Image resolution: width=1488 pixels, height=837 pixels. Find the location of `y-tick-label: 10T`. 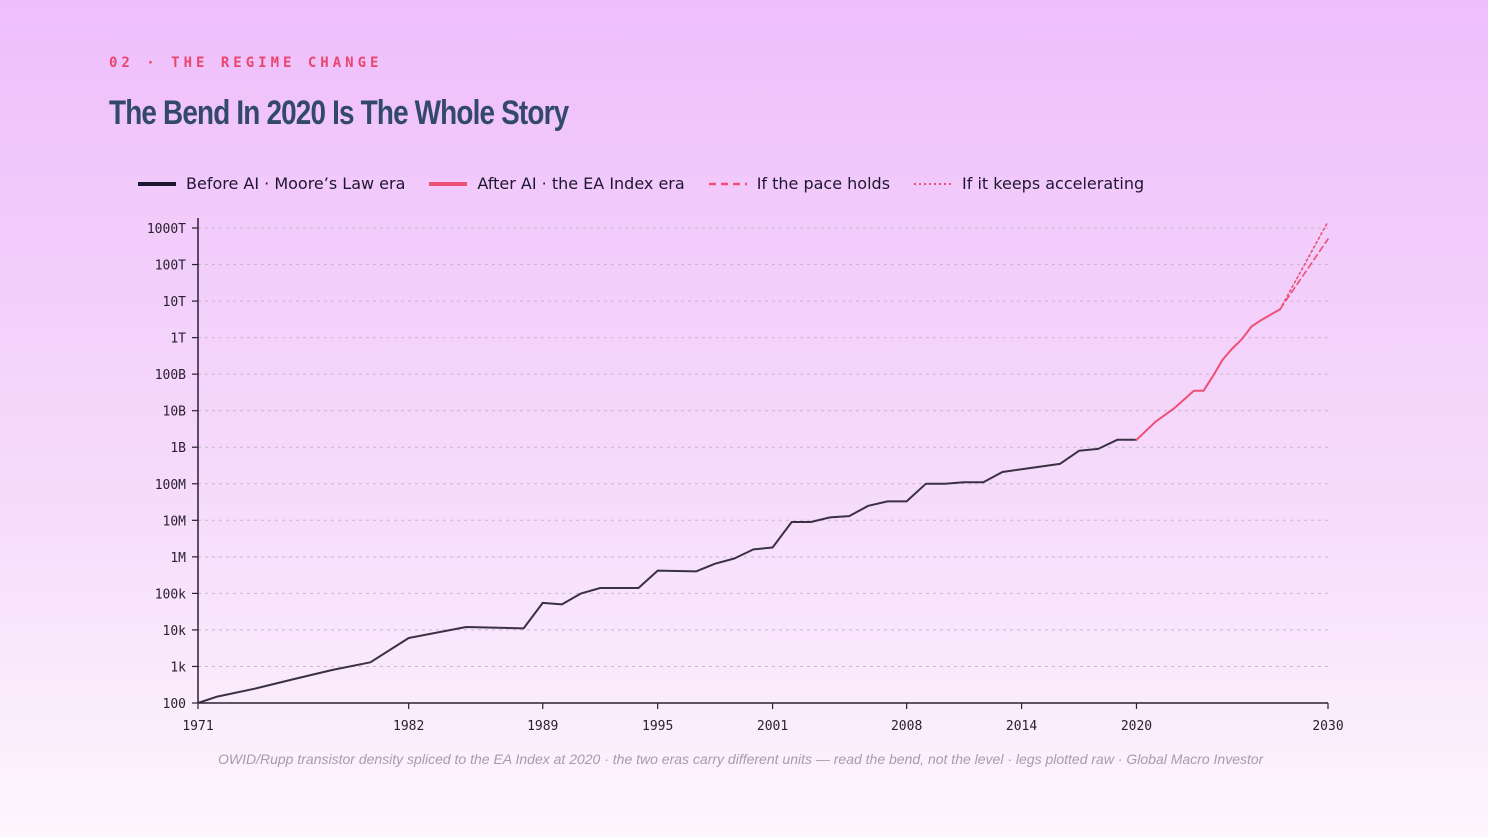

y-tick-label: 10T is located at coordinates (175, 302).